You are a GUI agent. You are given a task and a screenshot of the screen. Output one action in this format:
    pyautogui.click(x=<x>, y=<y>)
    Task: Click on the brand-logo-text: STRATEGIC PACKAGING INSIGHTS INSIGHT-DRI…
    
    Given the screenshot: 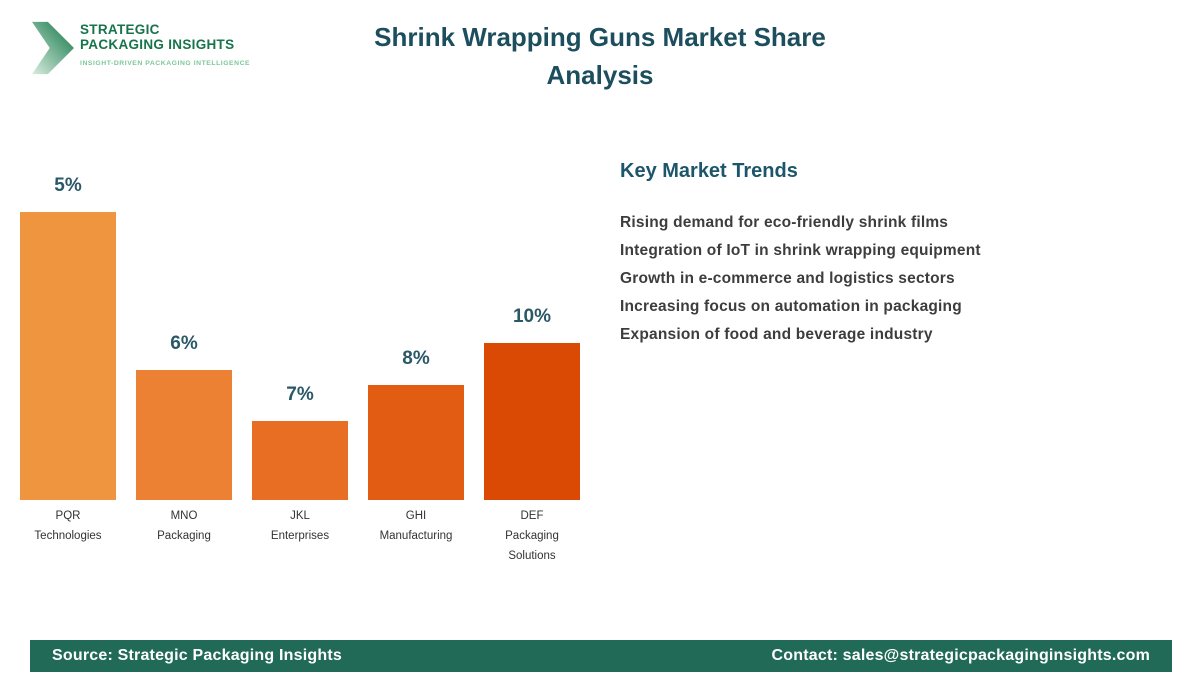 What is the action you would take?
    pyautogui.click(x=165, y=41)
    